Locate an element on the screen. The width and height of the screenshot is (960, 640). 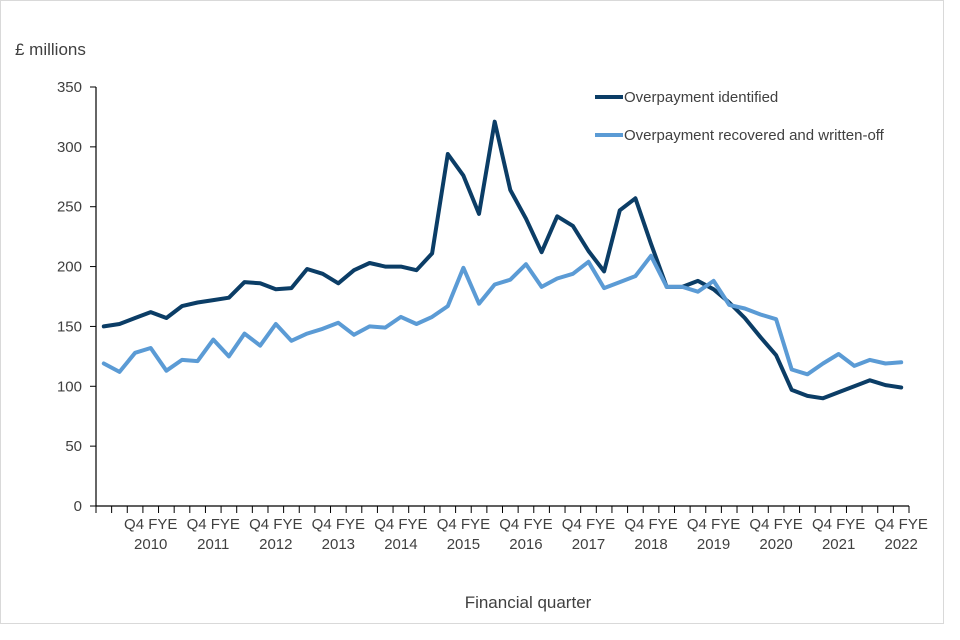
y-tick-label: 300 is located at coordinates (69, 147).